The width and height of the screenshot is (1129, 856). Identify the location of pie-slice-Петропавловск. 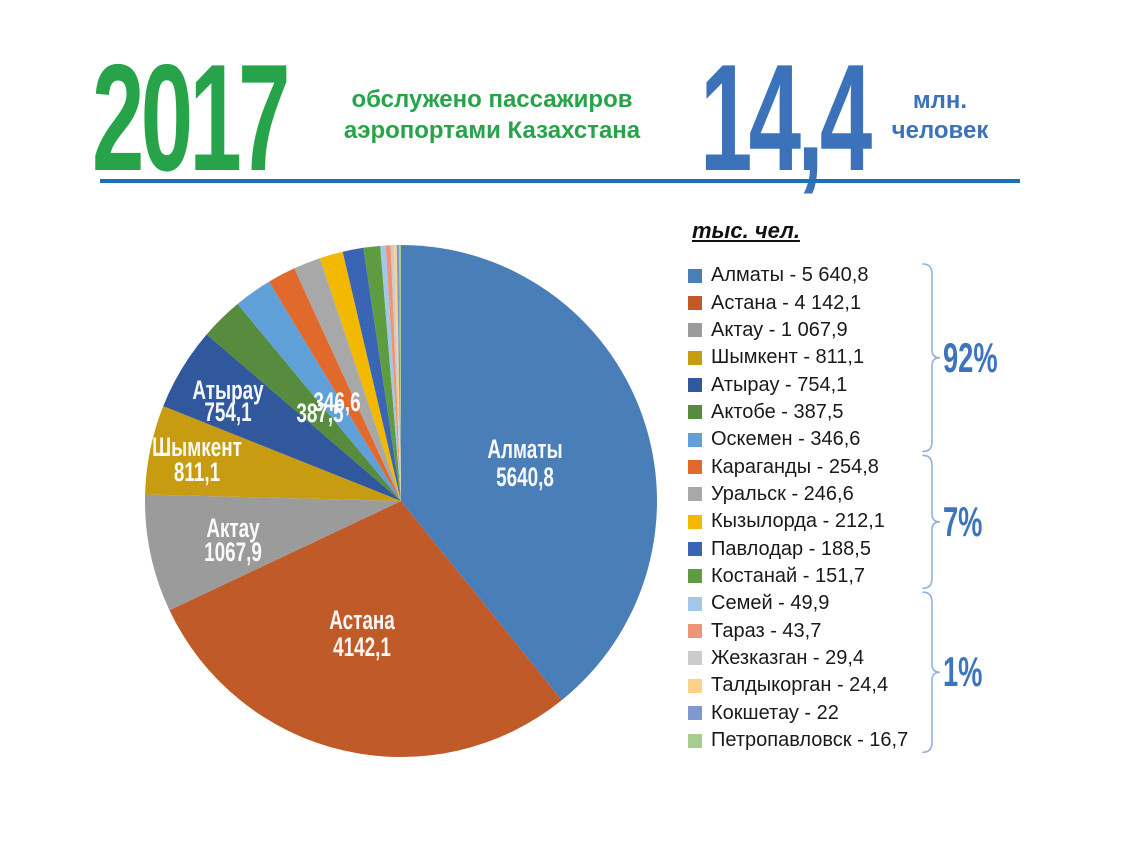
(400, 373).